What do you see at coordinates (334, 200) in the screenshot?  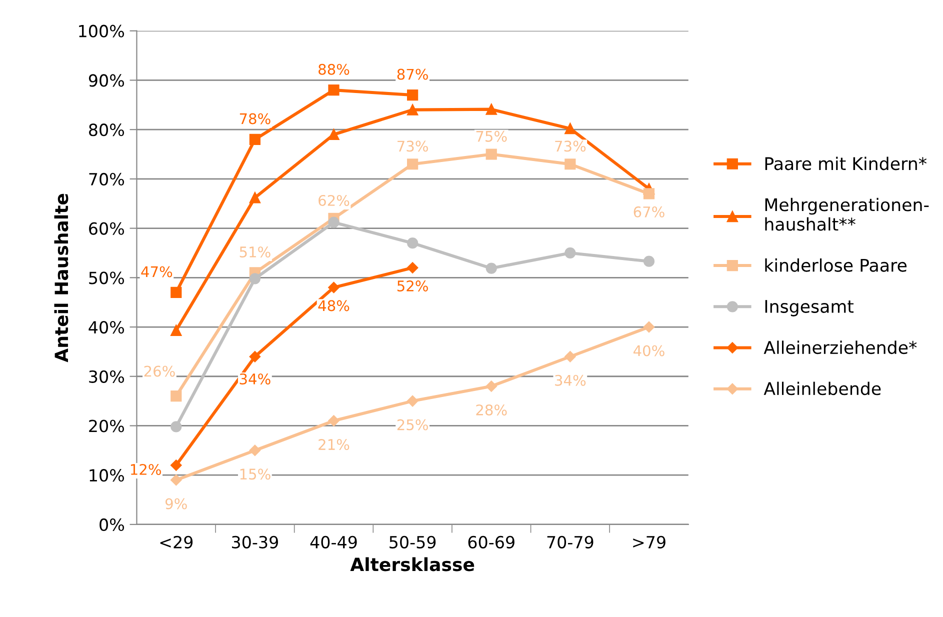 I see `data-label: 62%` at bounding box center [334, 200].